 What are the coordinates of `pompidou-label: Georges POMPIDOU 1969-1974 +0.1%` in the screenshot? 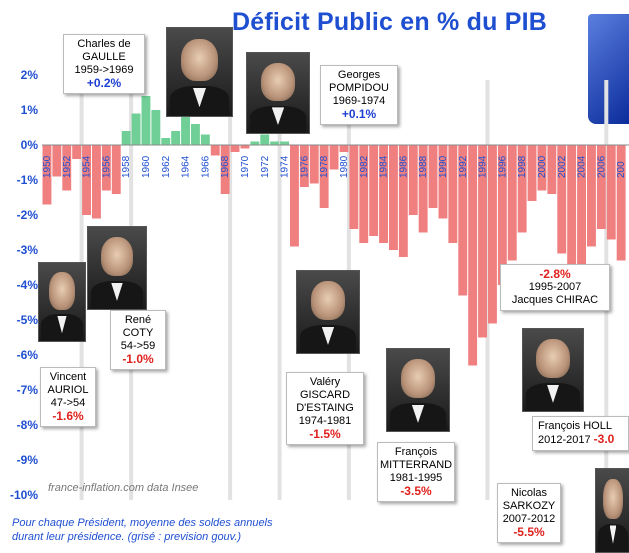 It's located at (359, 95).